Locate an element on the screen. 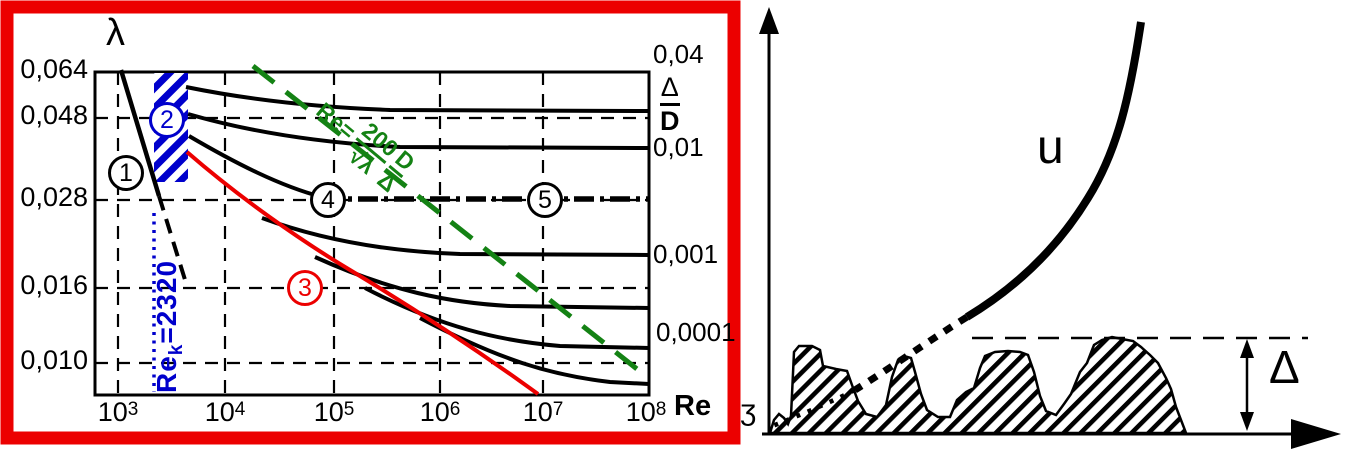 The width and height of the screenshot is (1351, 456). critical-re-text: Re is located at coordinates (166, 374).